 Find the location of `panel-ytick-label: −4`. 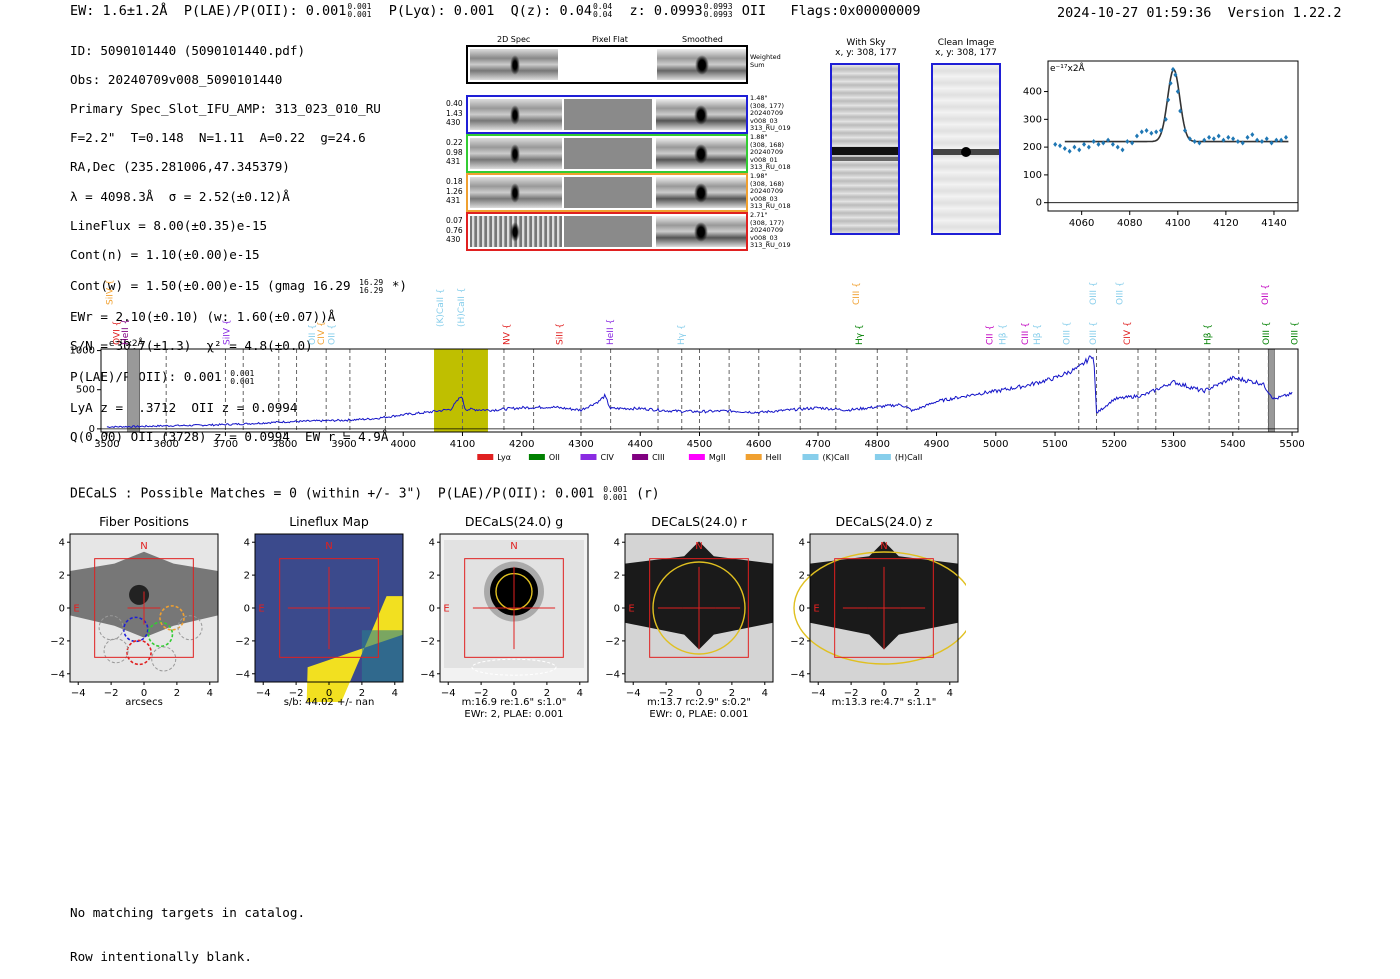

panel-ytick-label: −4 is located at coordinates (427, 674).